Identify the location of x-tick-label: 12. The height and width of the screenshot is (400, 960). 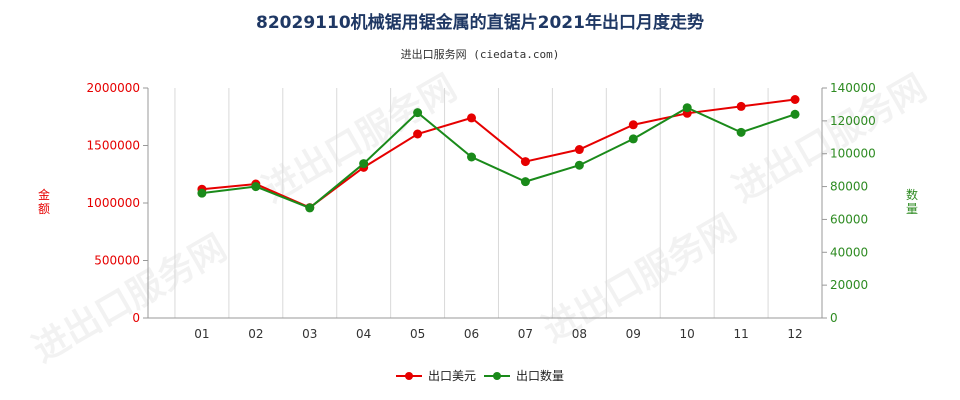
(794, 334).